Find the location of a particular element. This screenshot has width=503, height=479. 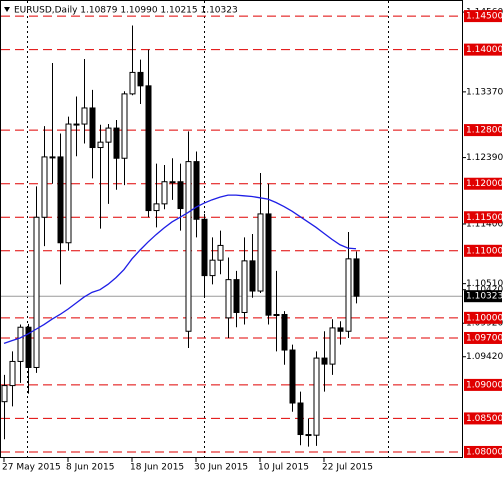

x-tick-label: 27 May 2015 is located at coordinates (31, 468).